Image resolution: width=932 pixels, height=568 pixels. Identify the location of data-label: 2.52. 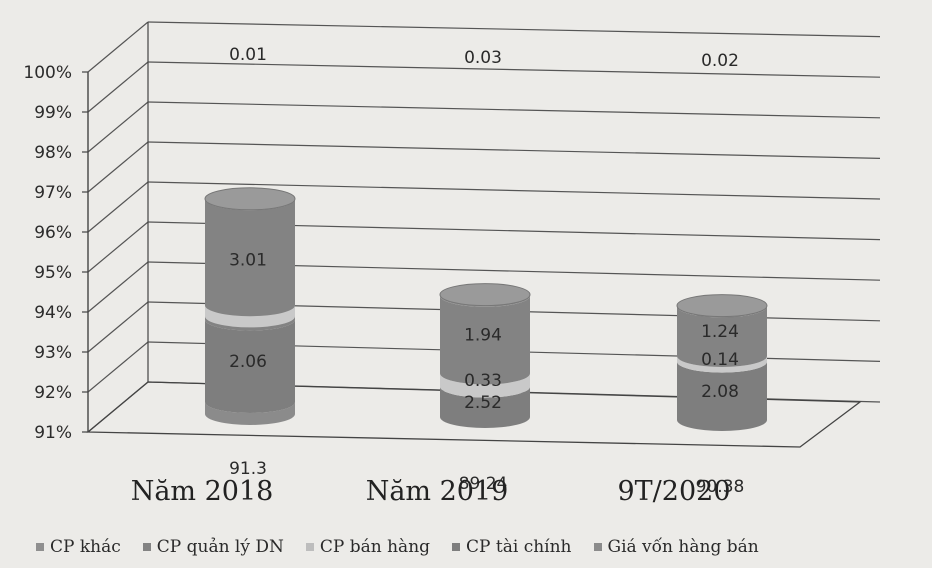
(483, 403).